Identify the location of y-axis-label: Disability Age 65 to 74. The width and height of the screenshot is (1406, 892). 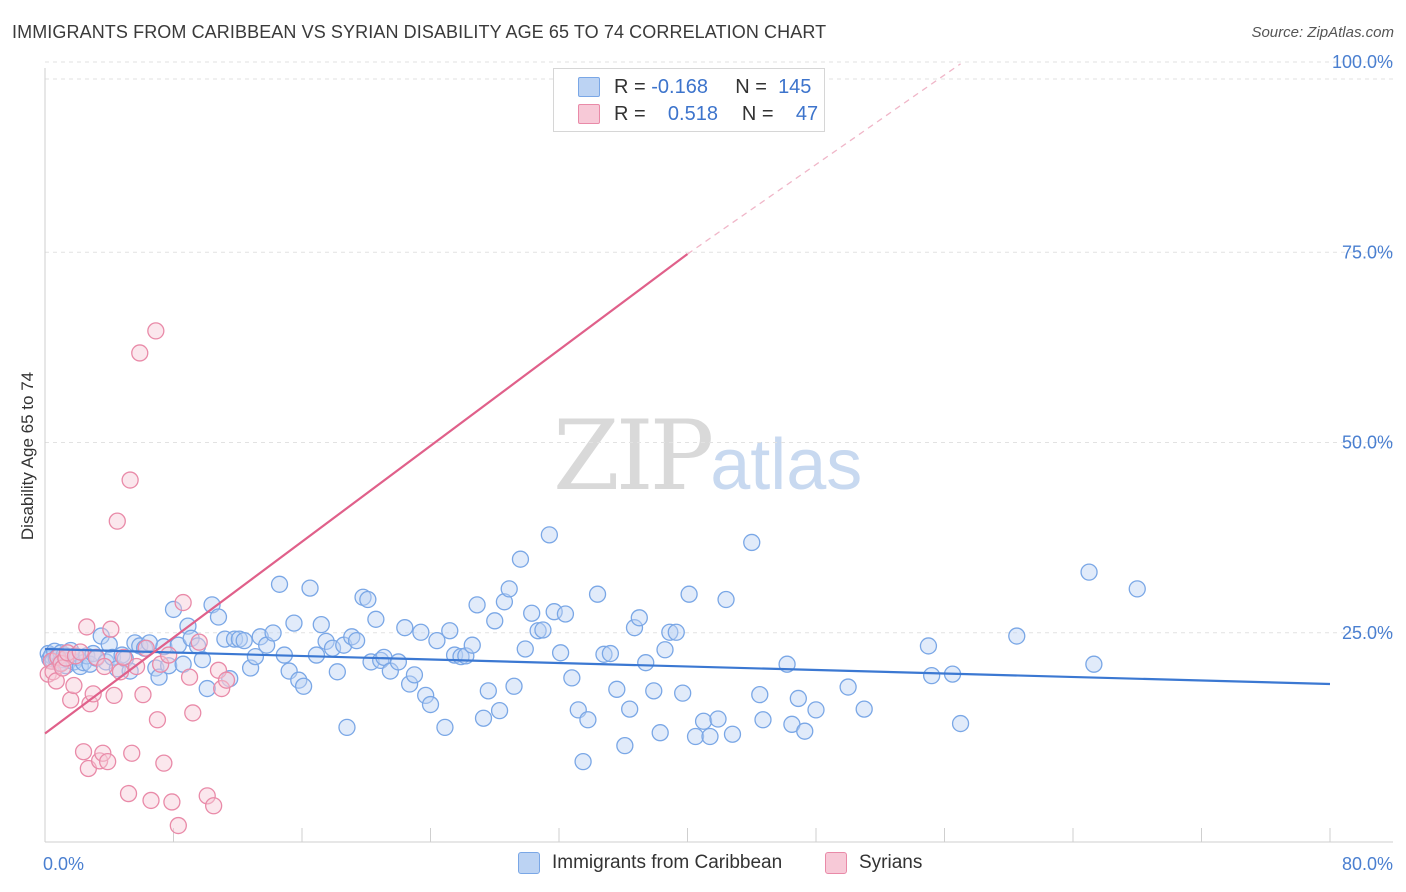
(27, 456).